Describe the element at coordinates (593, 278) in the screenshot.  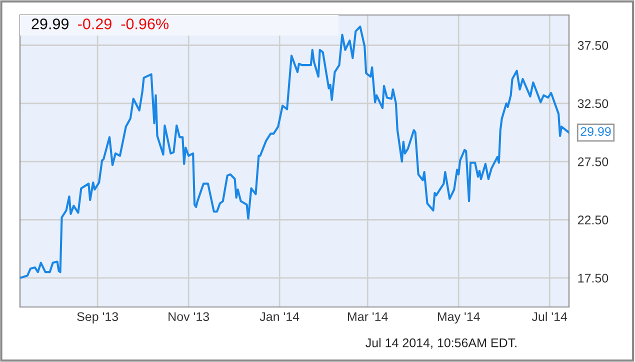
I see `y-tick-label: 17.50` at that location.